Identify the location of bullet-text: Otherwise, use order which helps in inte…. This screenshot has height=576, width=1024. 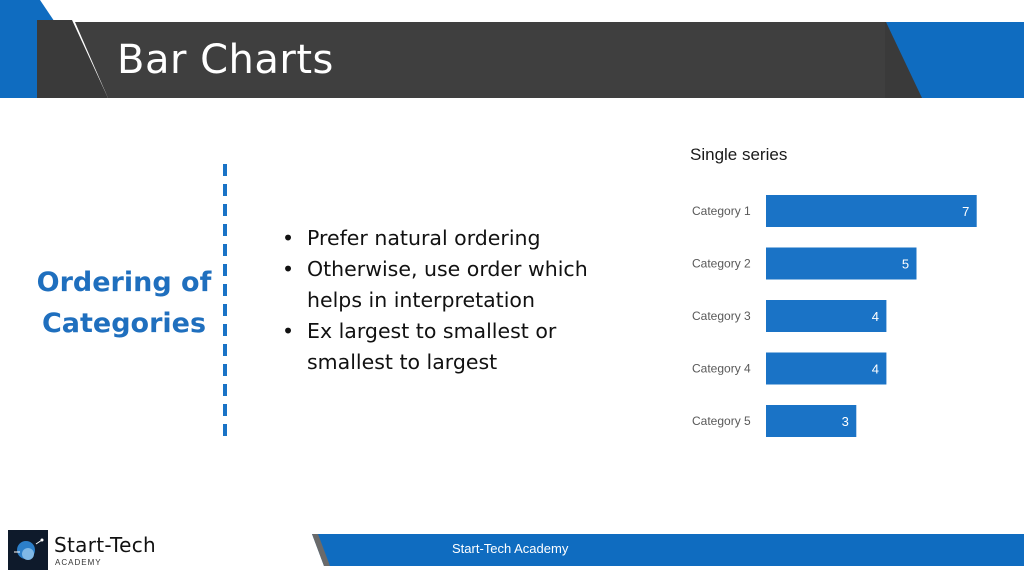
(447, 284).